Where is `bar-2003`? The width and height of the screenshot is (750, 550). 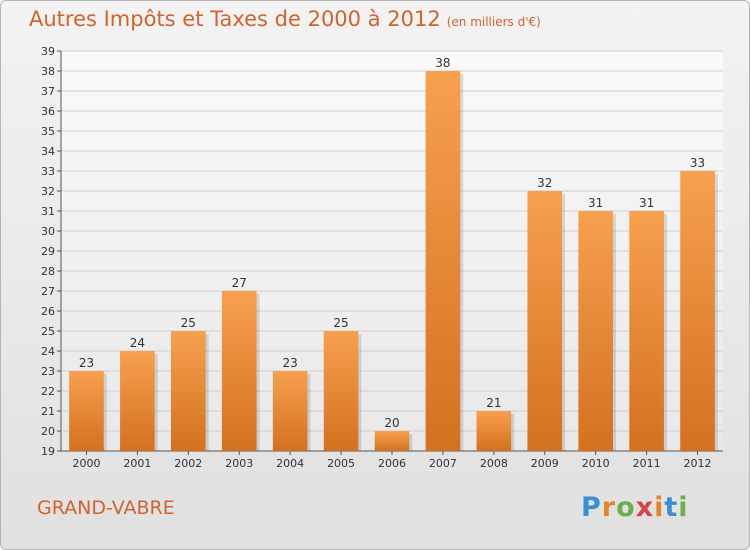 bar-2003 is located at coordinates (239, 371).